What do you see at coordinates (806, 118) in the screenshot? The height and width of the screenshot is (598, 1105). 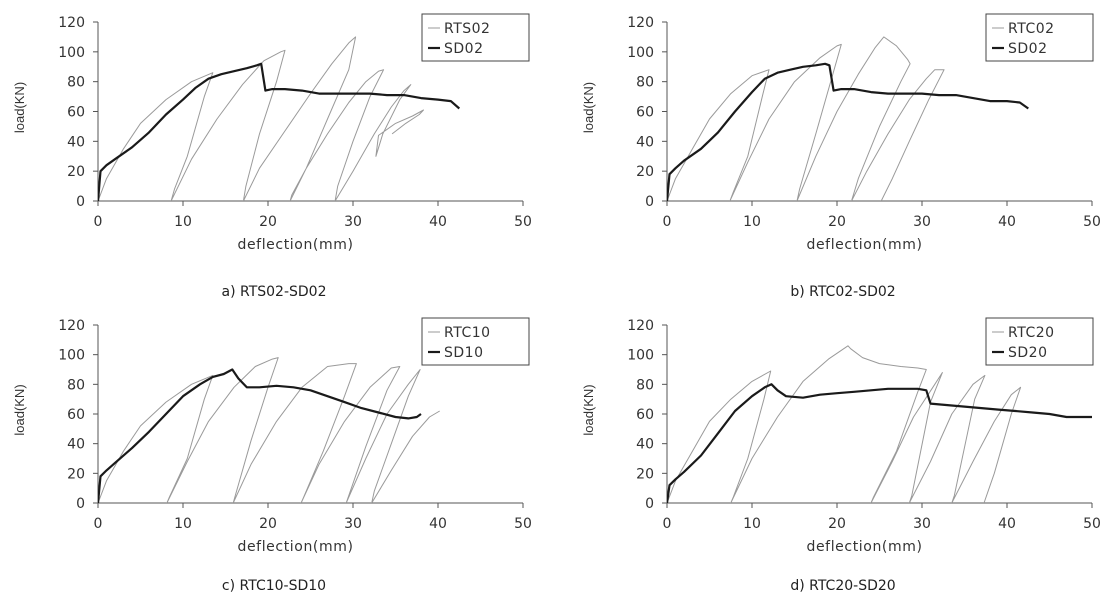 I see `series-line-rtc02` at bounding box center [806, 118].